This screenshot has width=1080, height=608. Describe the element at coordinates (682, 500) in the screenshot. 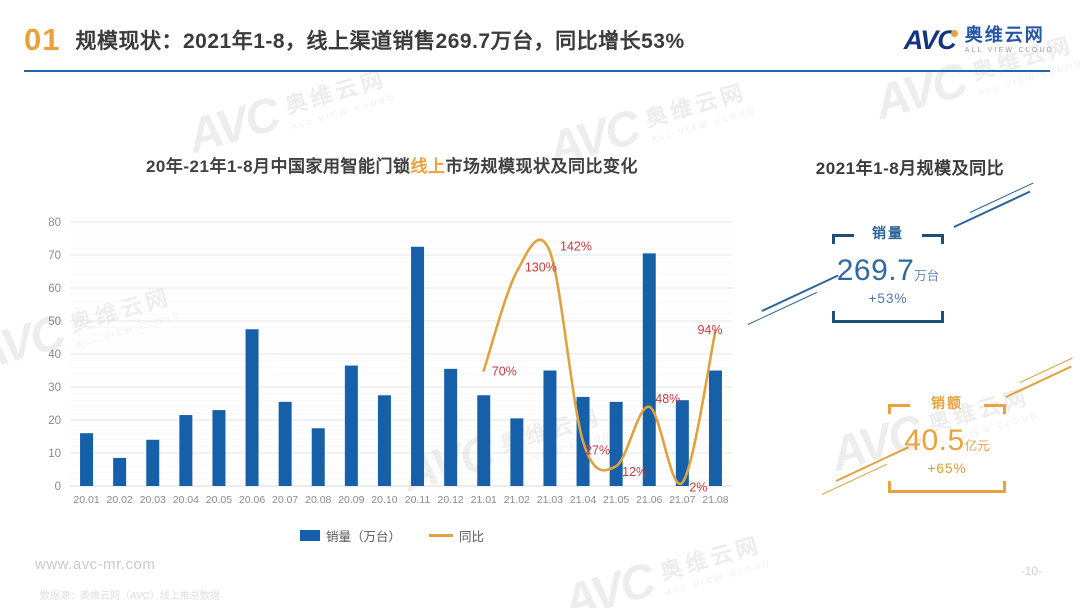

I see `x-tick-21.07: 21.07` at that location.